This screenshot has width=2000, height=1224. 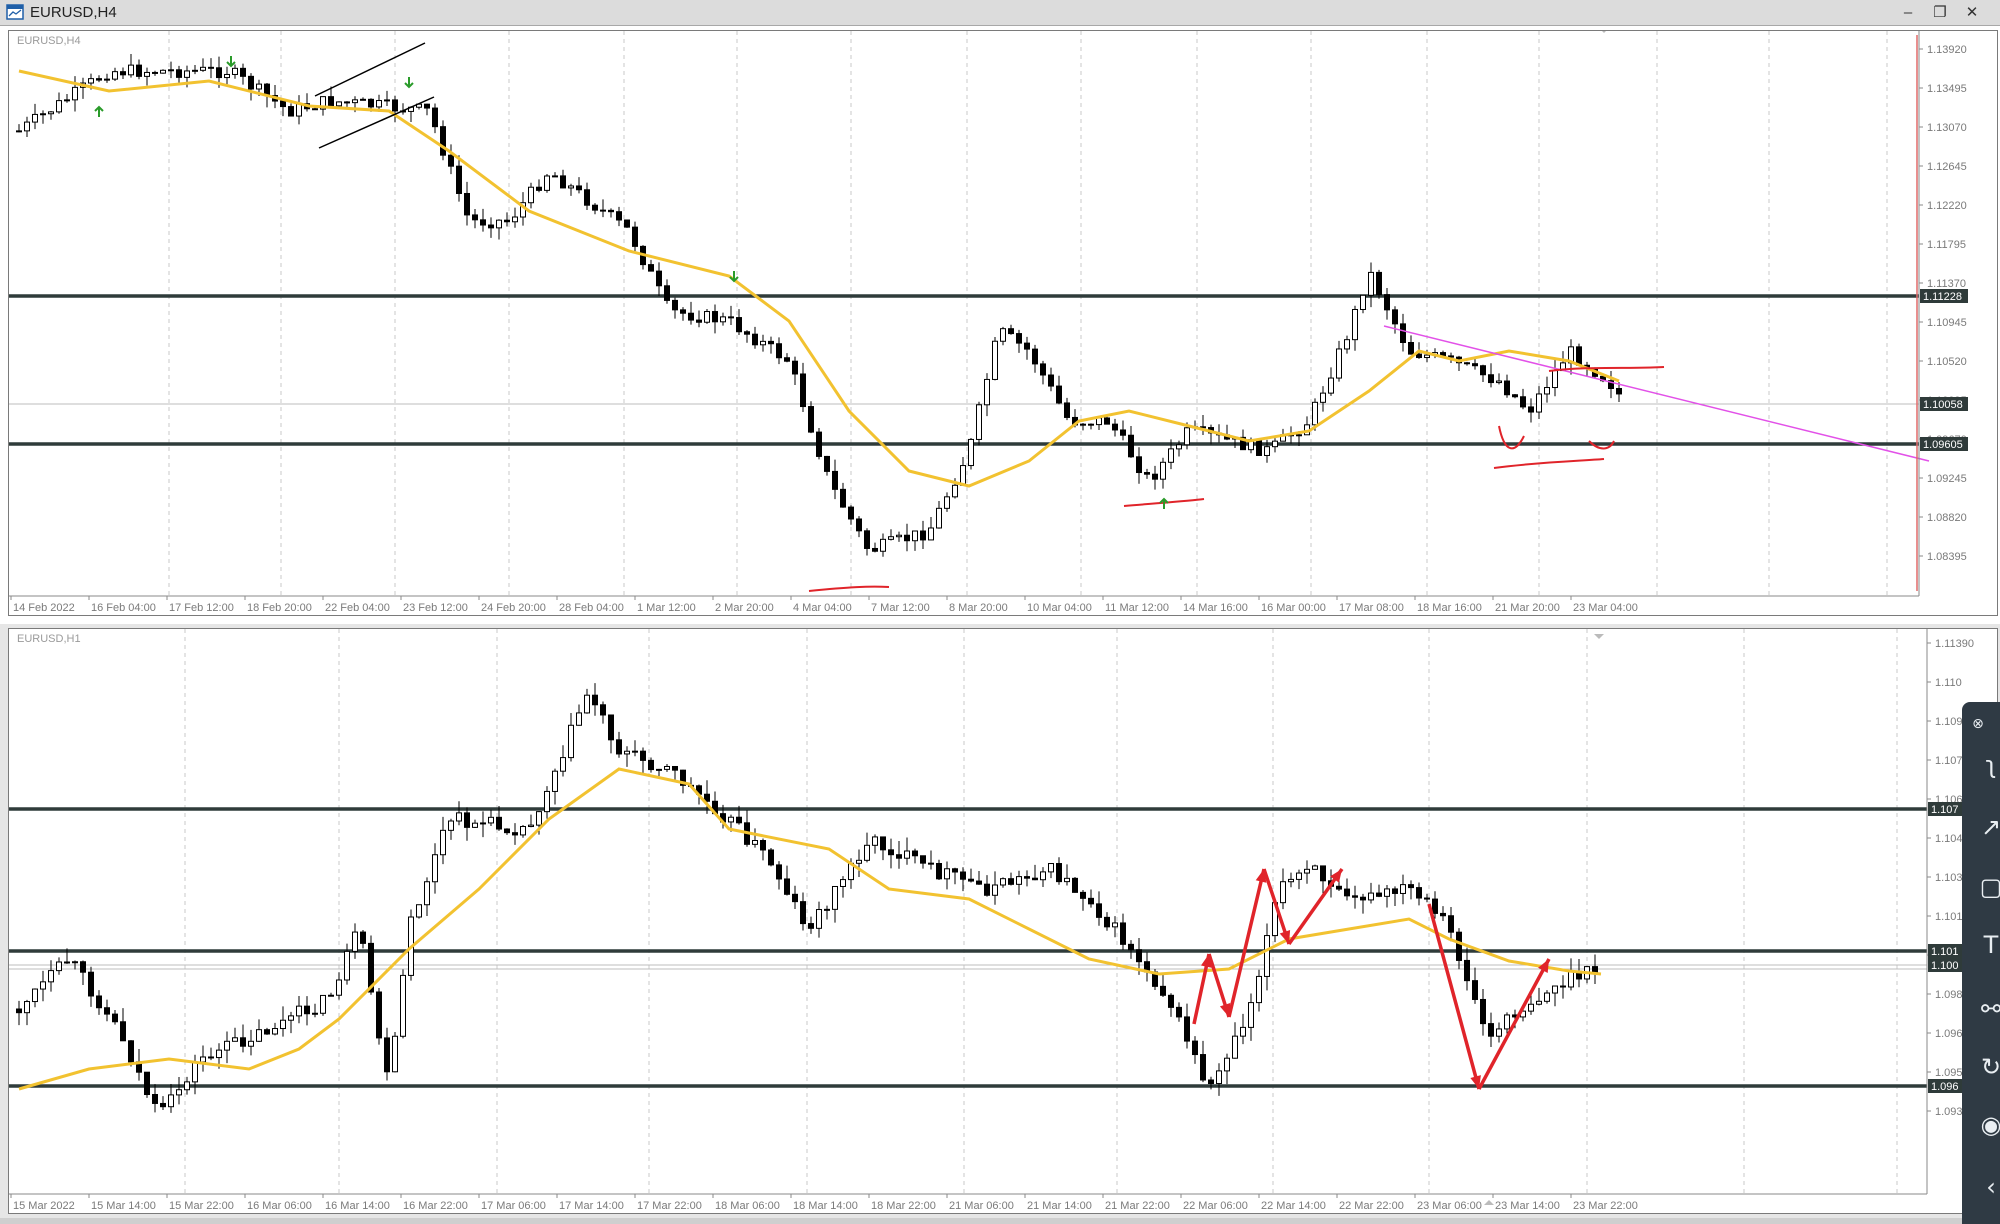 I want to click on text-icon: T, so click(x=1991, y=945).